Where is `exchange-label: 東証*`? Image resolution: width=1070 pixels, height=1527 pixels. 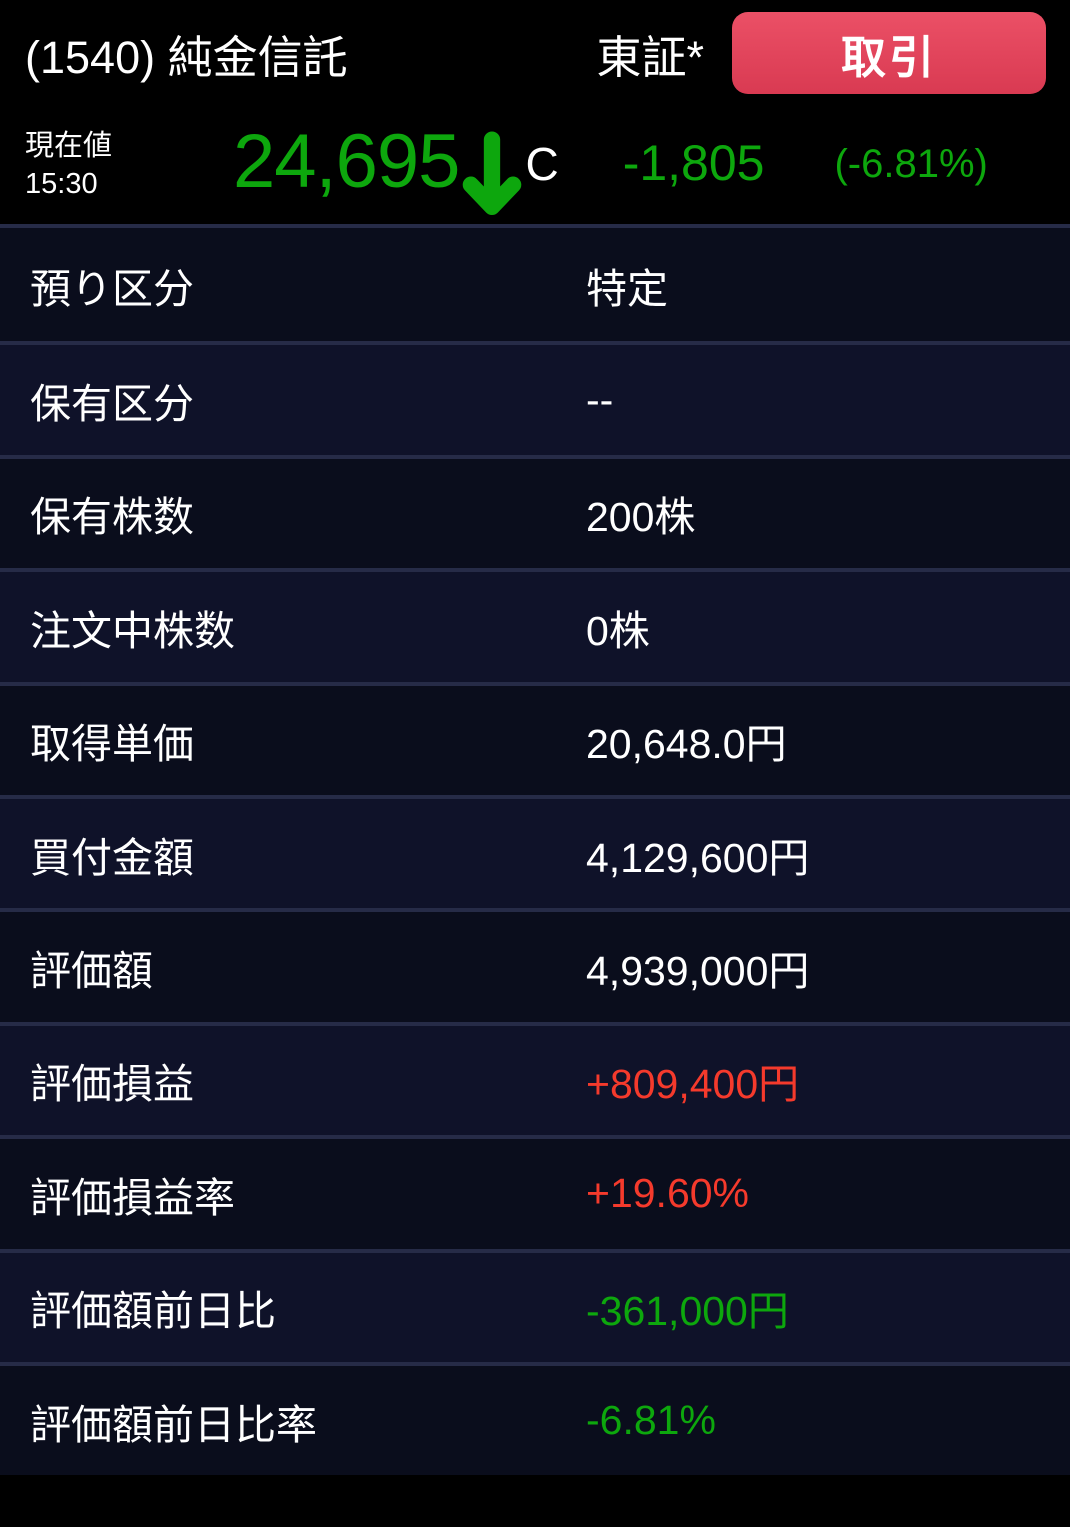
exchange-label: 東証* is located at coordinates (650, 57).